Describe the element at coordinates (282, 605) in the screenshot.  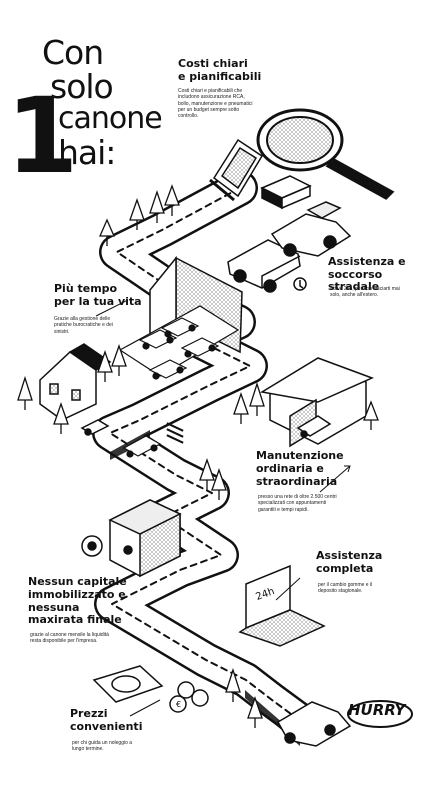
I see `laptop-icon` at that location.